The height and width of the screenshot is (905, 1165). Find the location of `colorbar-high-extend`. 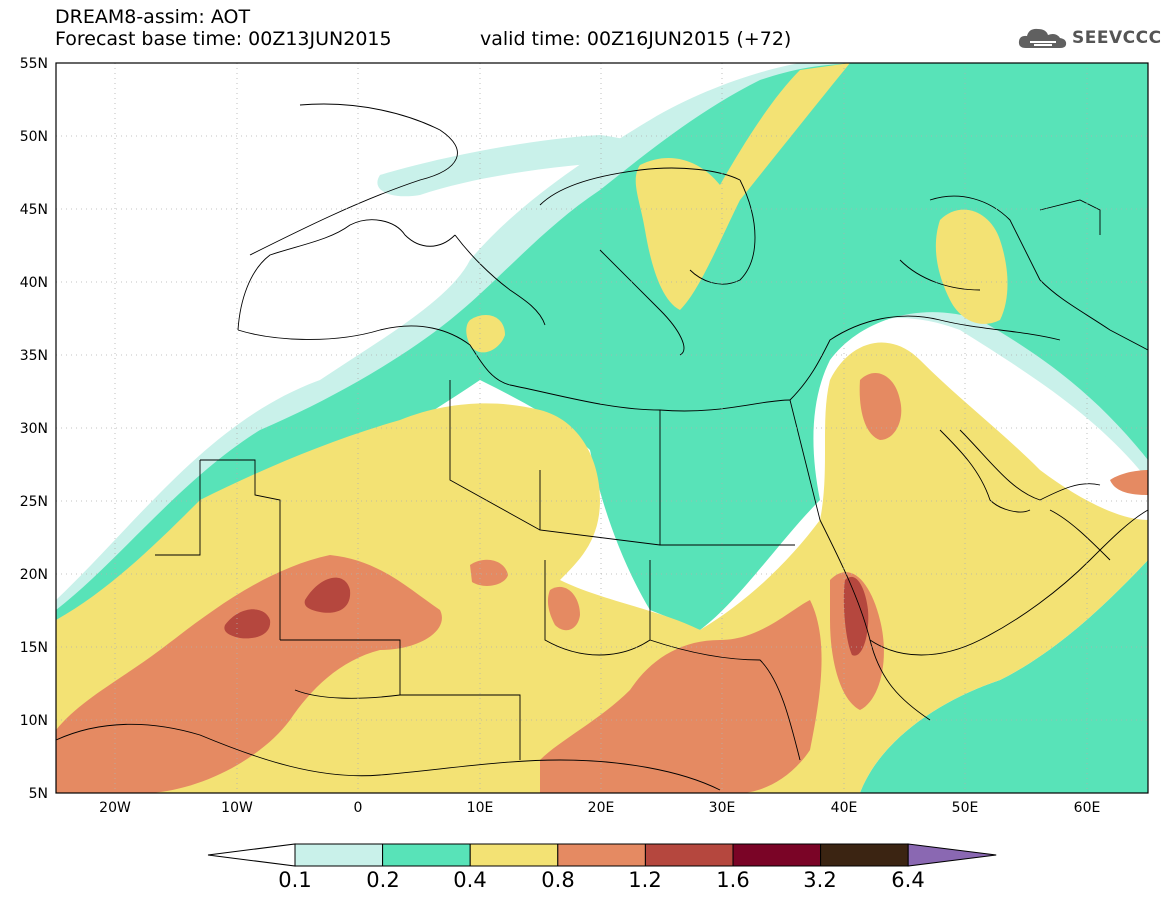

colorbar-high-extend is located at coordinates (952, 855).